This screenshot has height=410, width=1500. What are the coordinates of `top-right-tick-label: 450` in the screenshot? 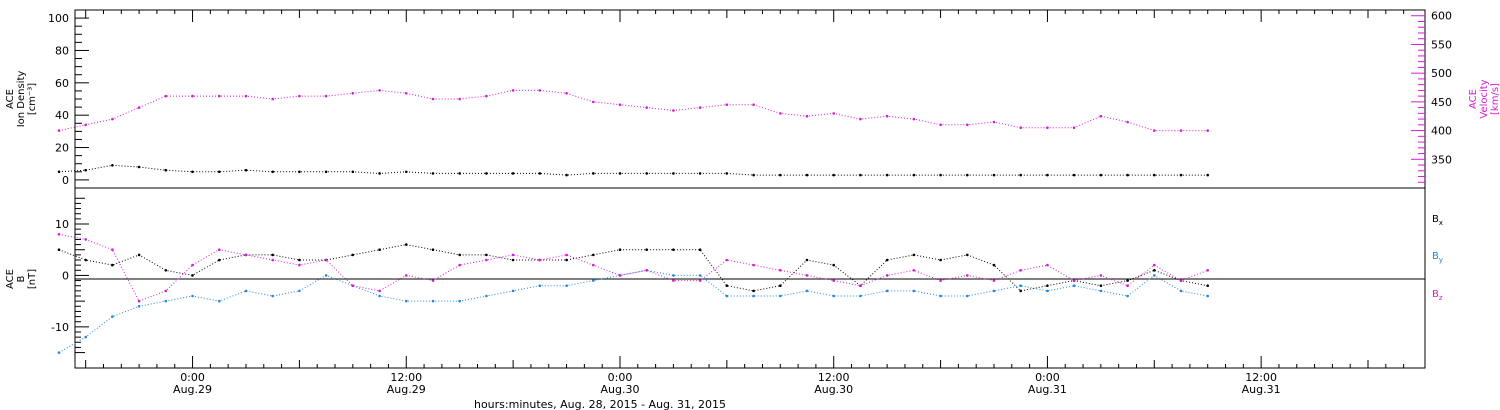 It's located at (1441, 102).